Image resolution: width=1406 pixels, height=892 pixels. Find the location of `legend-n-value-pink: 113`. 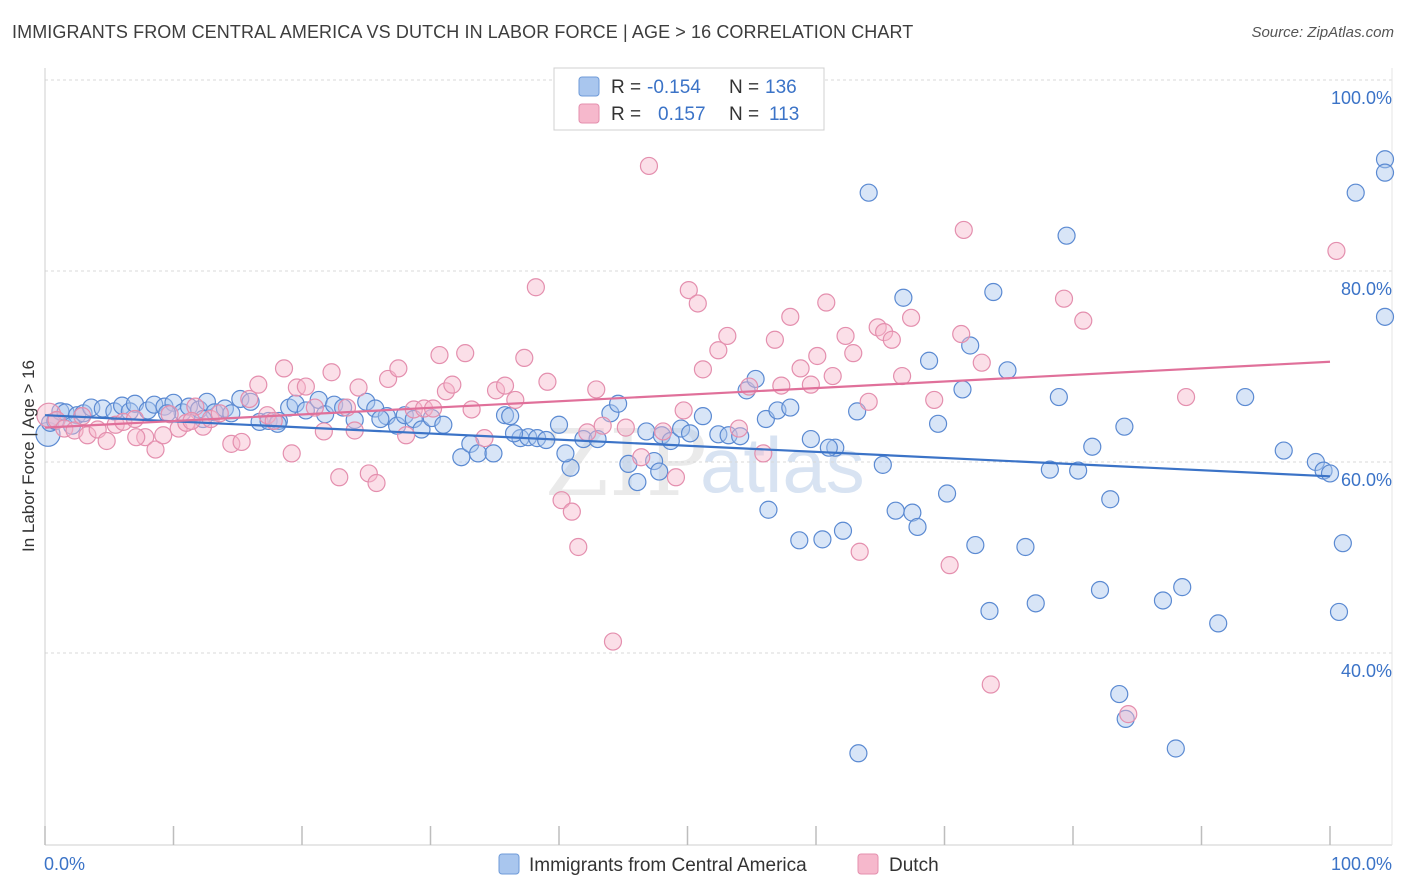

legend-n-value-pink: 113 is located at coordinates (784, 114).